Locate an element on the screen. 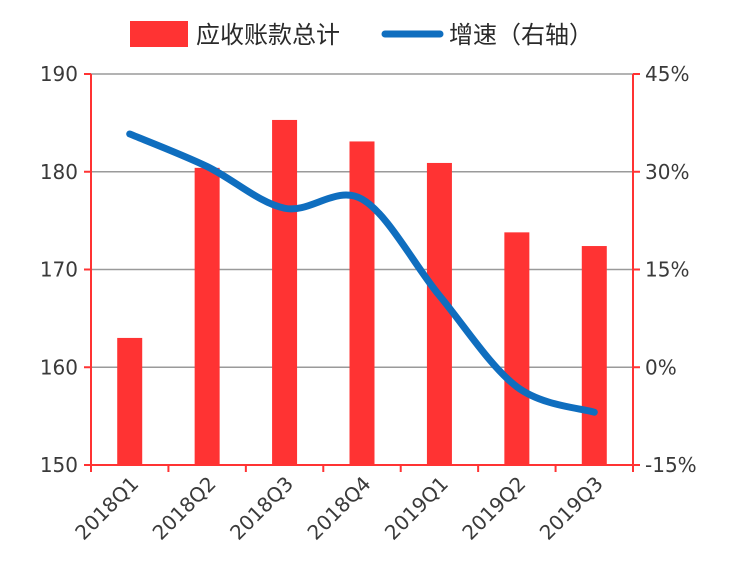 The width and height of the screenshot is (747, 583). x-tick-label: 2018Q4 is located at coordinates (338, 508).